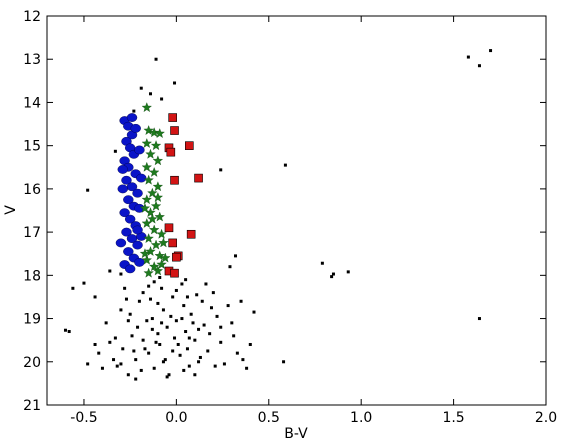  Describe the element at coordinates (83, 418) in the screenshot. I see `x-tick-label: -0.5` at that location.